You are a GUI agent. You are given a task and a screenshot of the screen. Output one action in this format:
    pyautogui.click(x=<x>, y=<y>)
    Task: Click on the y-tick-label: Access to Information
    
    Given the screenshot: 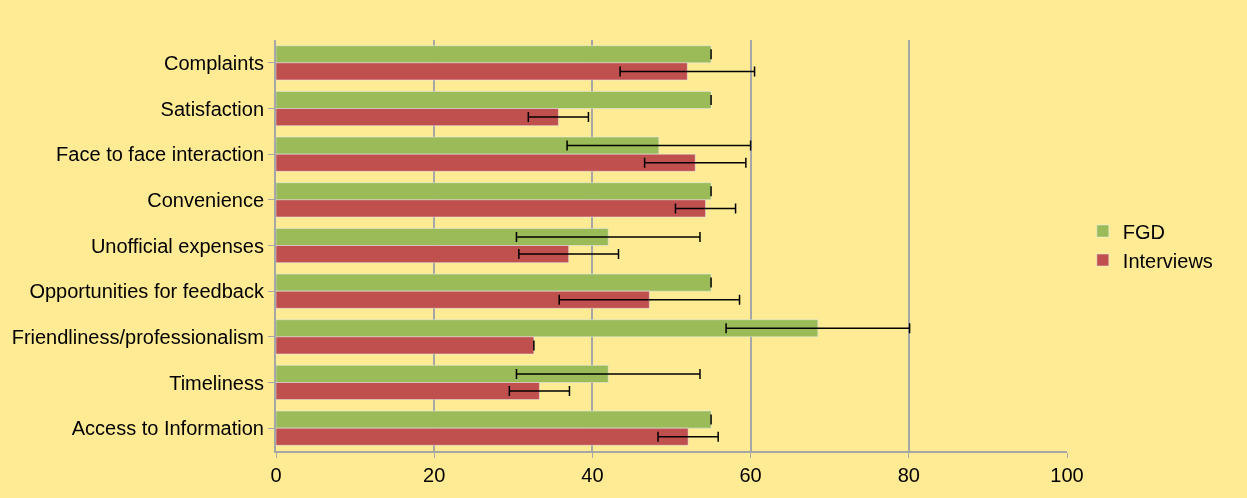 What is the action you would take?
    pyautogui.click(x=167, y=428)
    